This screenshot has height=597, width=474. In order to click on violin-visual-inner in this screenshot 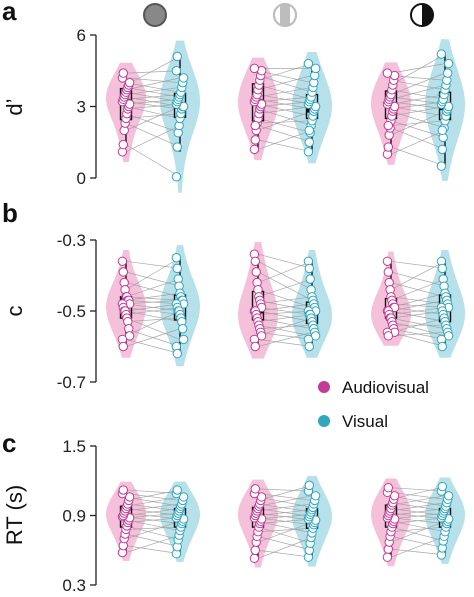, I will do `click(170, 306)`.